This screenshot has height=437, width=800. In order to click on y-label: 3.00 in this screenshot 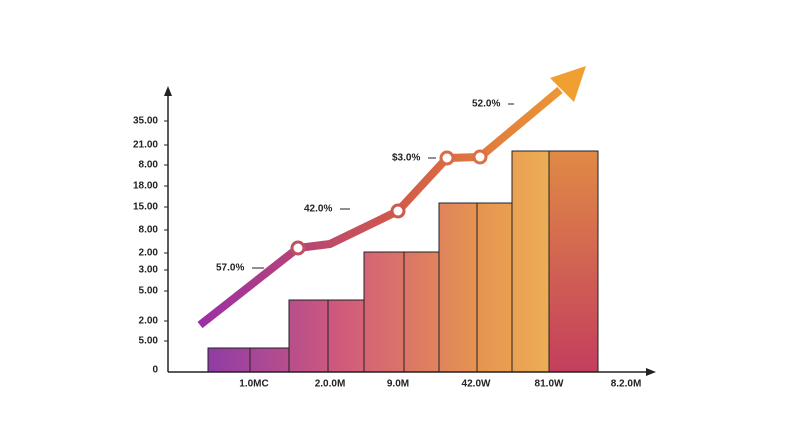, I will do `click(149, 270)`.